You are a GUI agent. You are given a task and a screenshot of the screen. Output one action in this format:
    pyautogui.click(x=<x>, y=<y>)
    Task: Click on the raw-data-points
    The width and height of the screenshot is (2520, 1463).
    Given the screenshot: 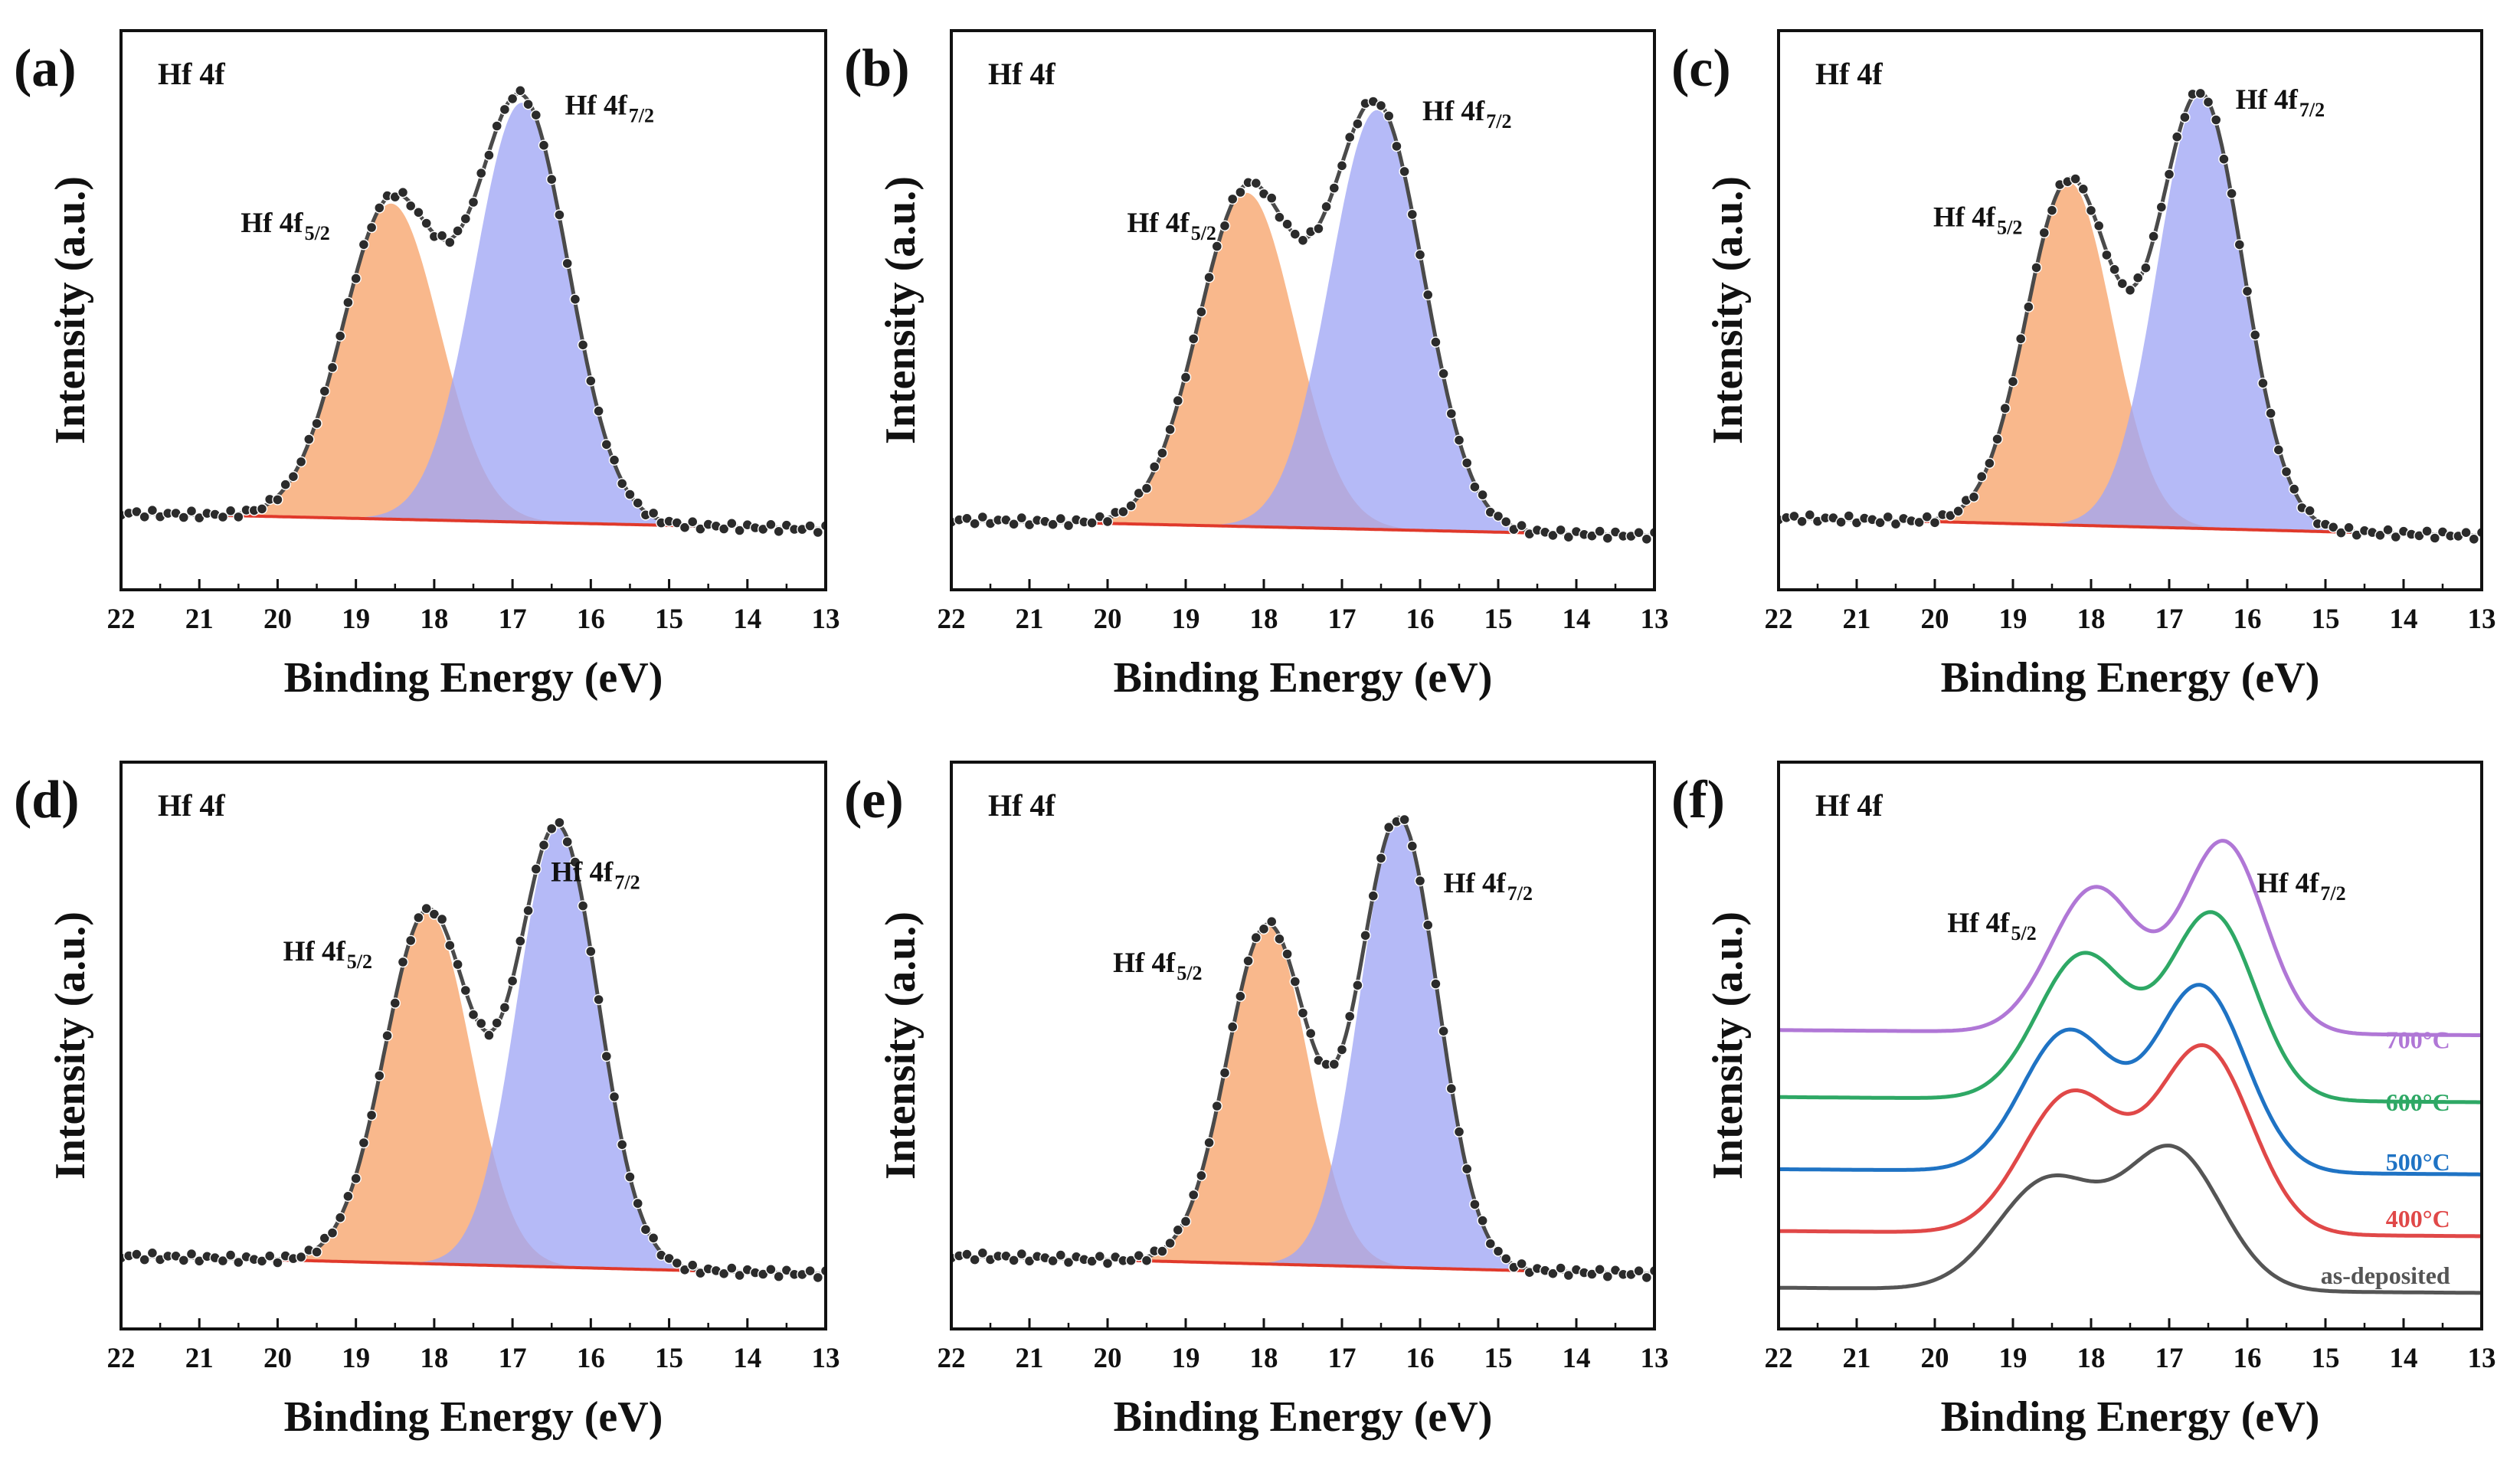 What is the action you would take?
    pyautogui.click(x=473, y=1050)
    